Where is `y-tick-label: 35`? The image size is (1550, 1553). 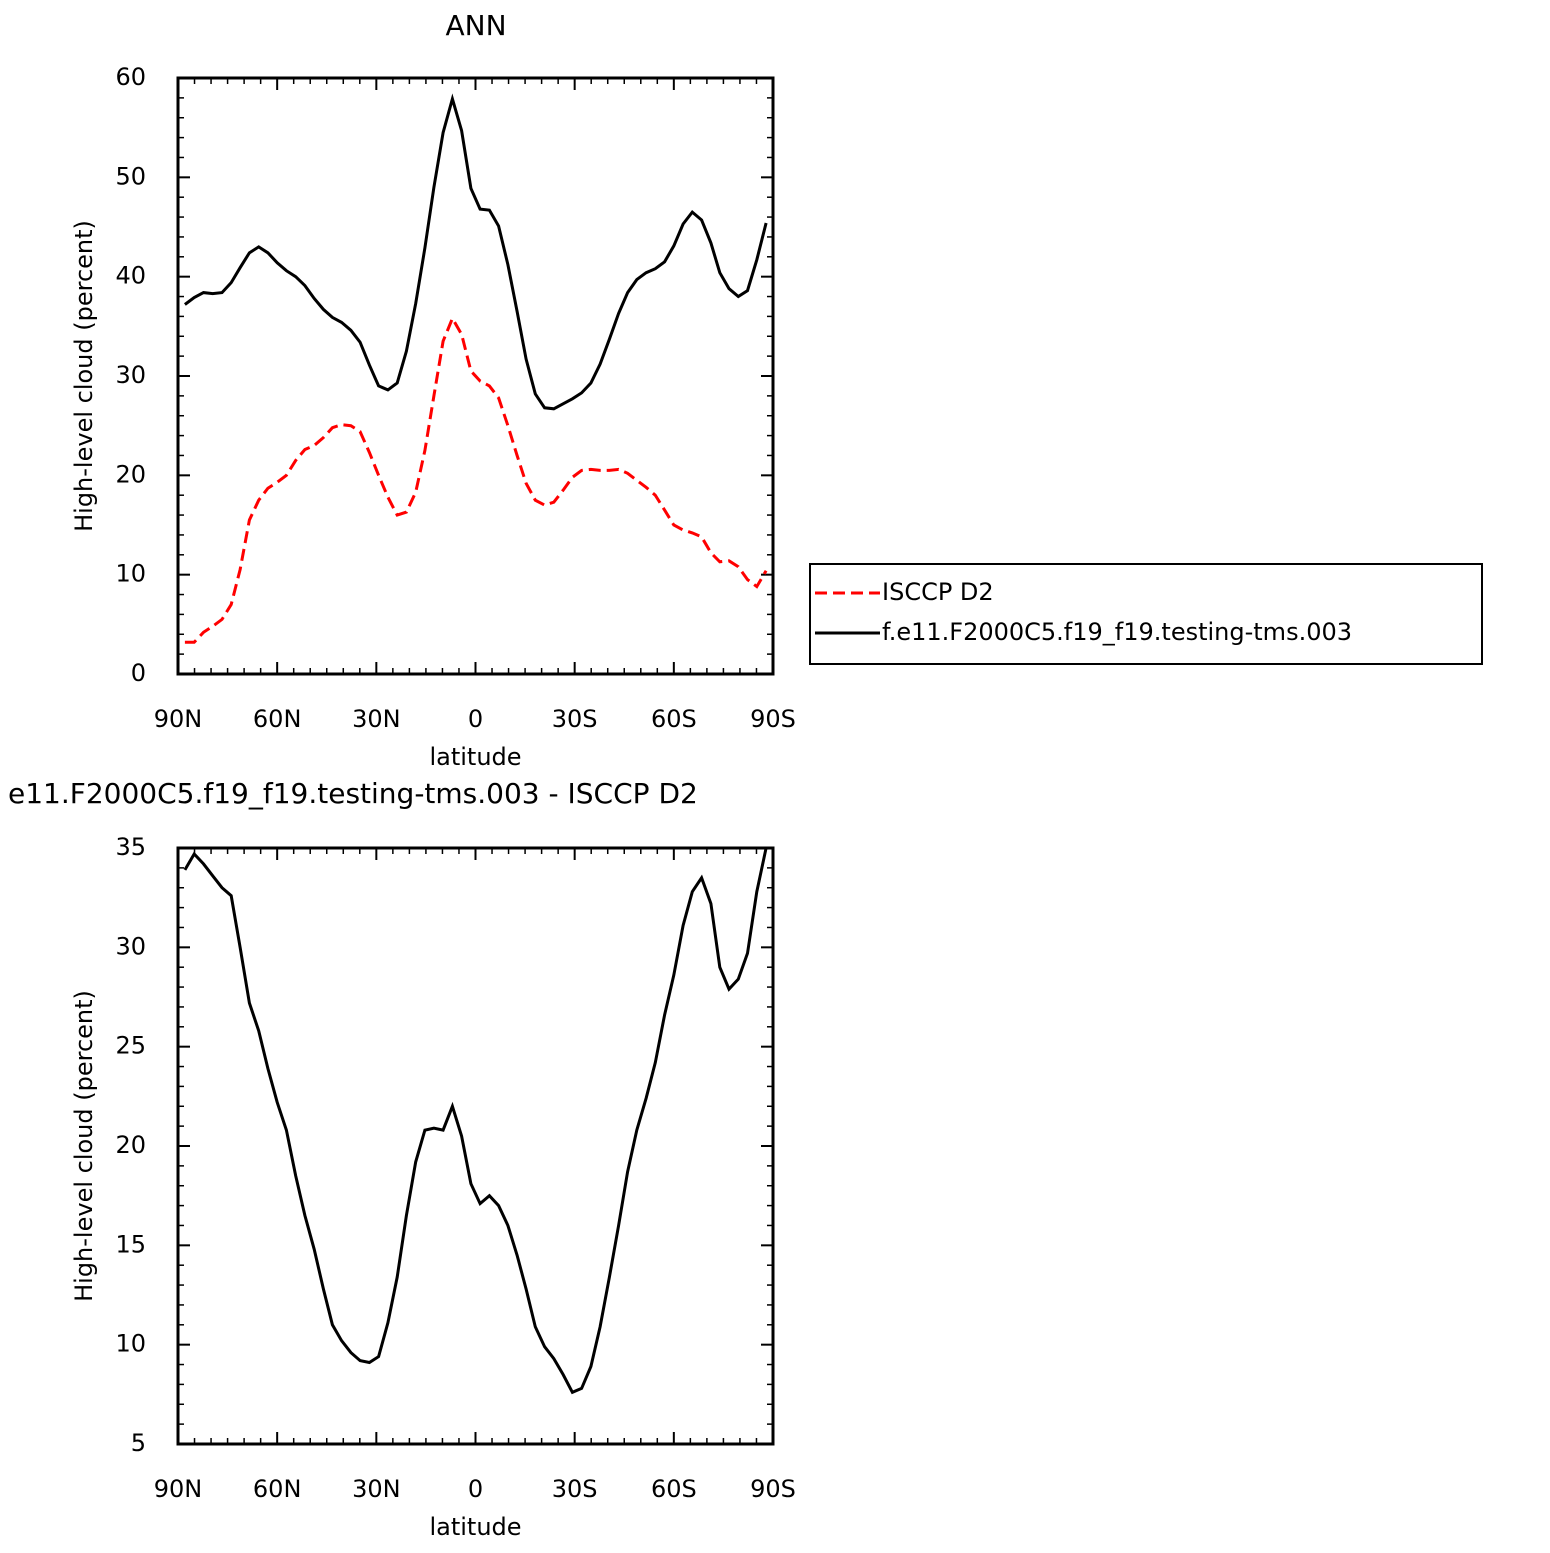
y-tick-label: 35 is located at coordinates (130, 847).